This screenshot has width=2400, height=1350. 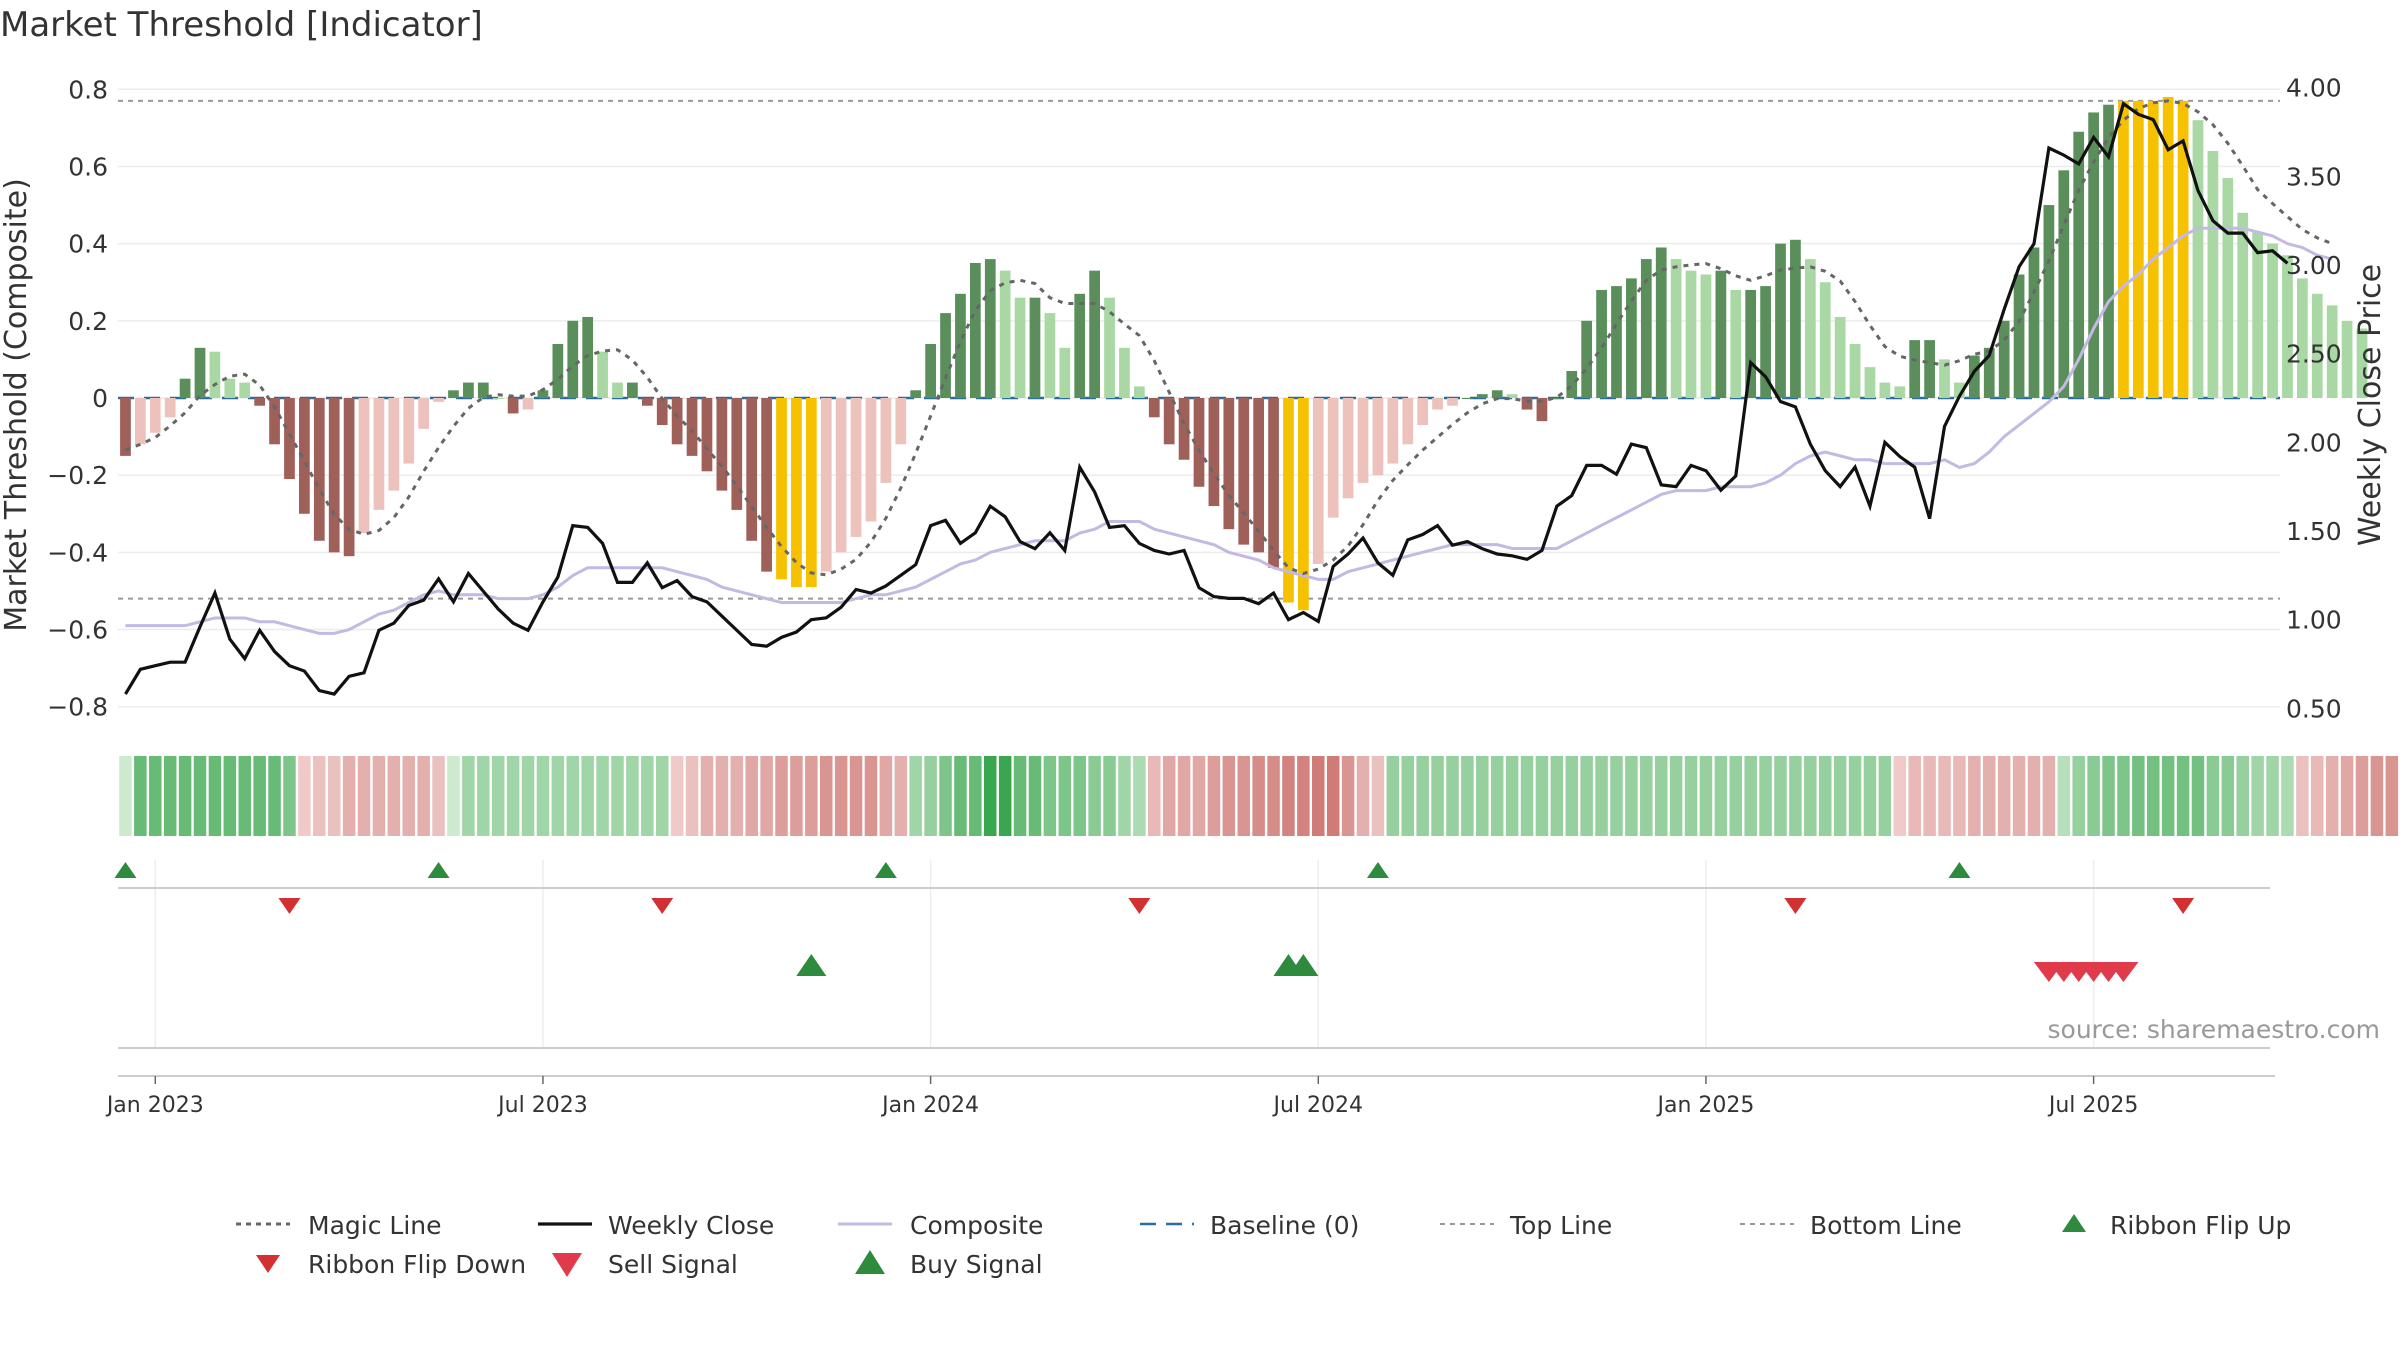 What do you see at coordinates (77, 630) in the screenshot?
I see `y-tick-label: −0.6` at bounding box center [77, 630].